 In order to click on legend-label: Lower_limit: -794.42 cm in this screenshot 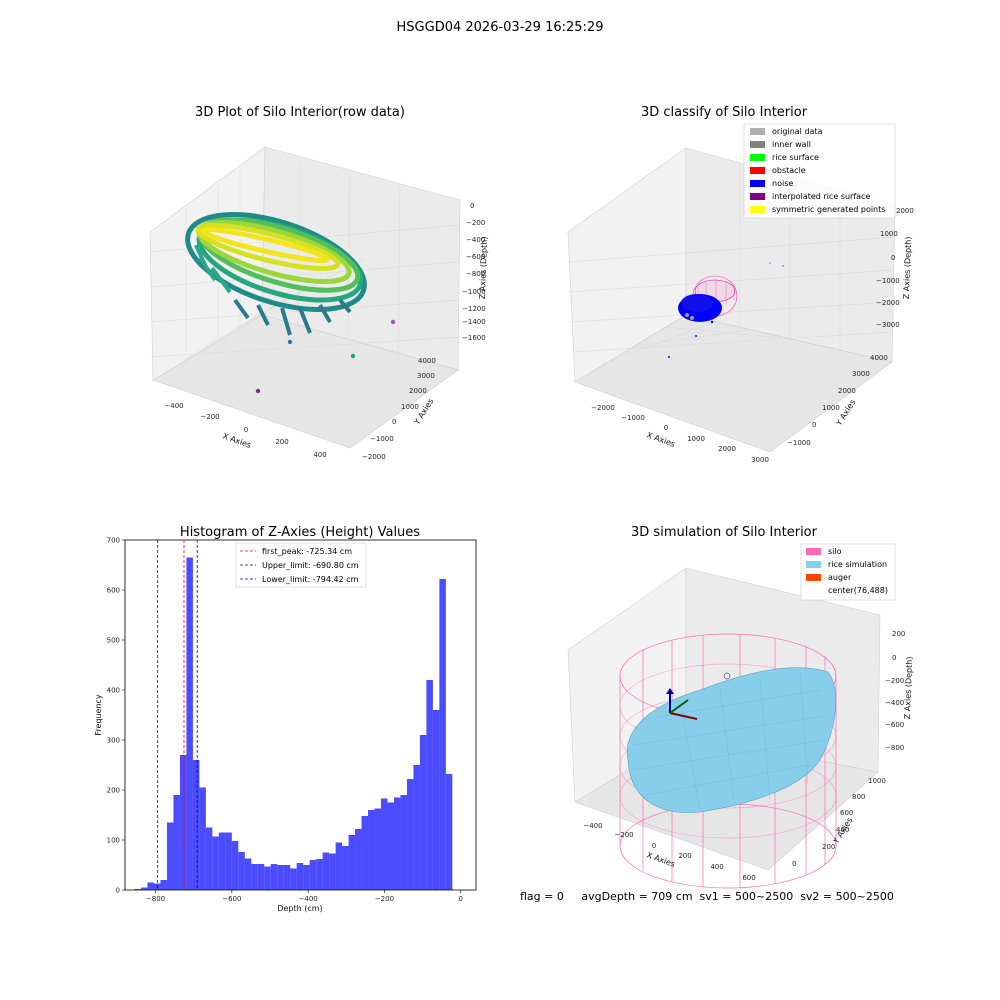, I will do `click(310, 579)`.